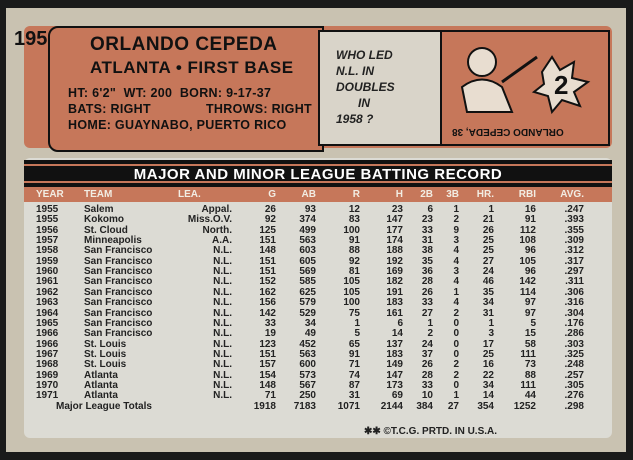 The height and width of the screenshot is (460, 633). Describe the element at coordinates (400, 323) in the screenshot. I see `stat-cell: 6` at that location.